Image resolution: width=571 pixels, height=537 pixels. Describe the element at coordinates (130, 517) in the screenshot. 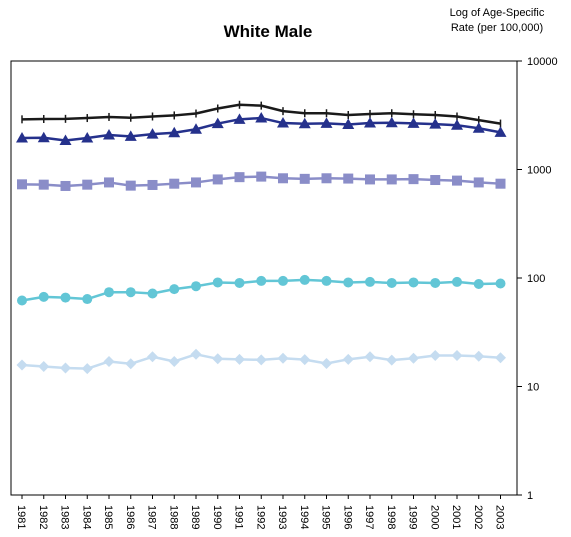

I see `x-tick-label: 1986` at that location.